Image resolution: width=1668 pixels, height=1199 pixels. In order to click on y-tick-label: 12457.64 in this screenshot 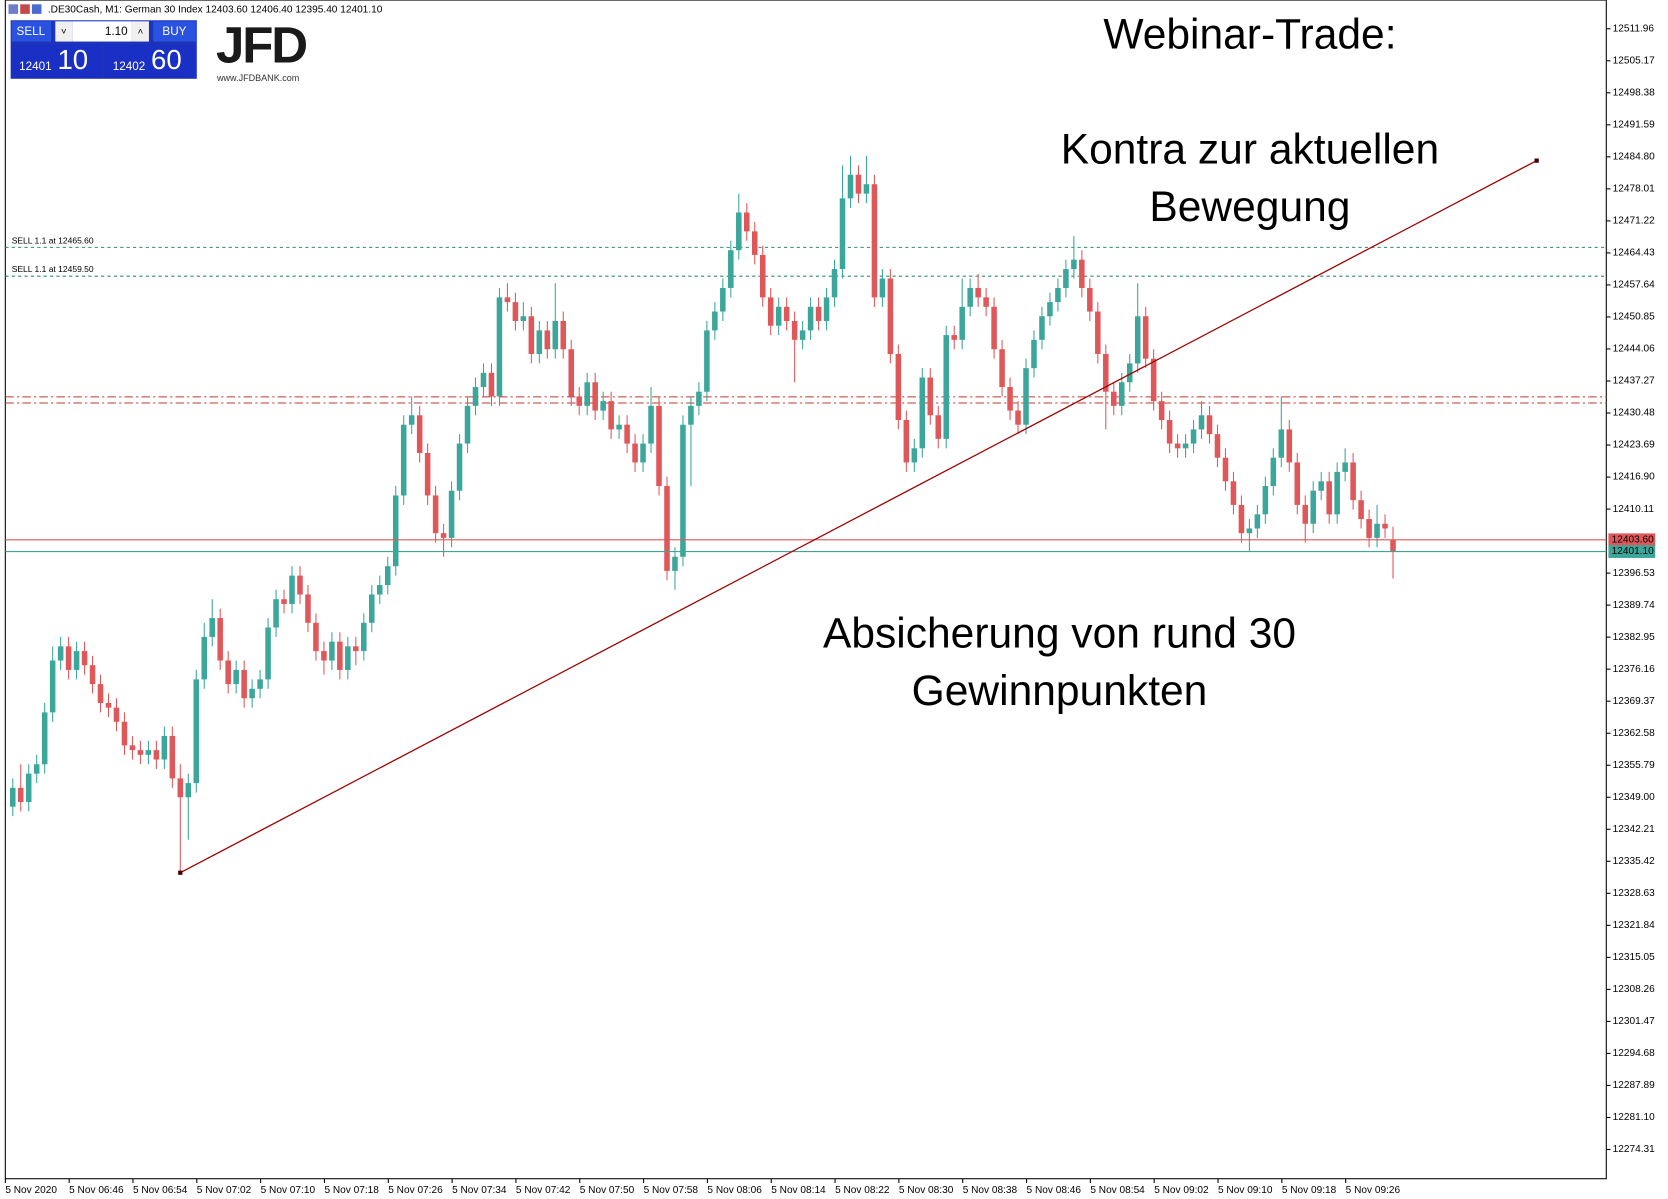, I will do `click(1634, 285)`.